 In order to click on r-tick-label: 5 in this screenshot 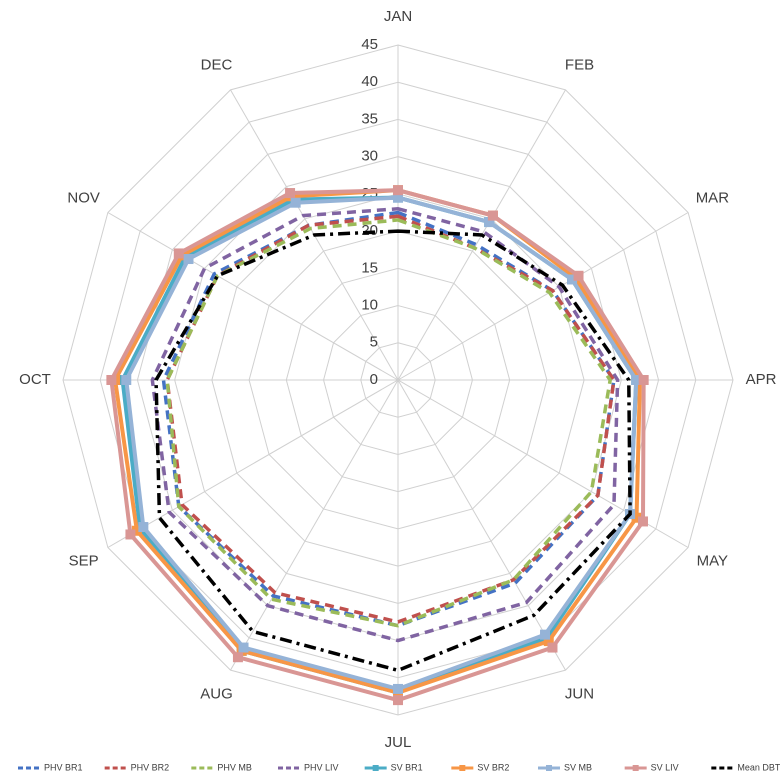, I will do `click(374, 342)`.